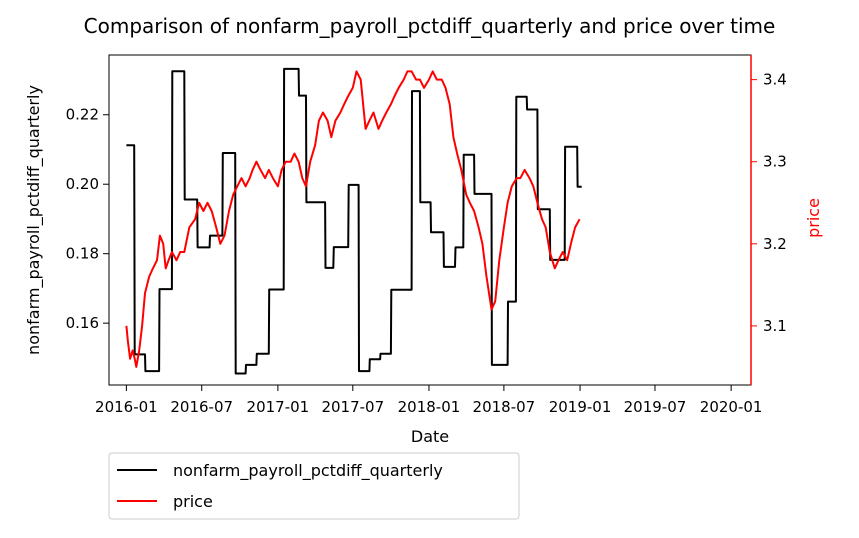 This screenshot has height=538, width=859. I want to click on y-left-tick-label-3: 0.22, so click(82, 115).